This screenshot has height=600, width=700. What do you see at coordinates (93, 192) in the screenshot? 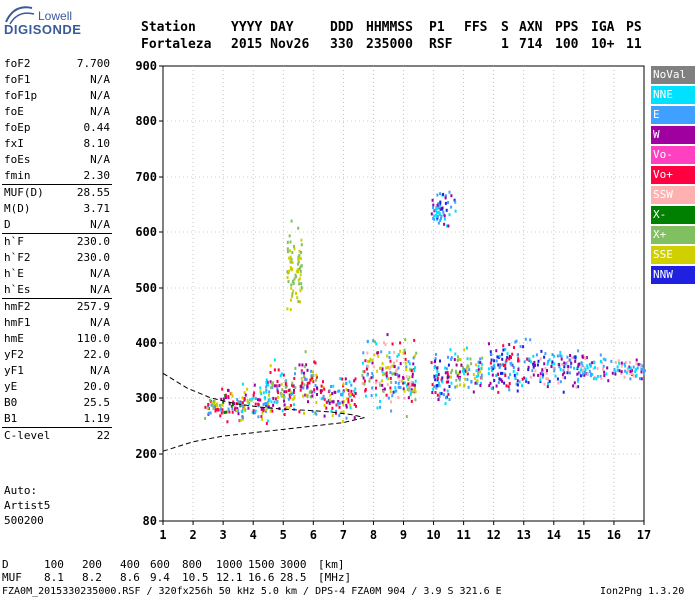
I see `param-value: 28.55` at bounding box center [93, 192].